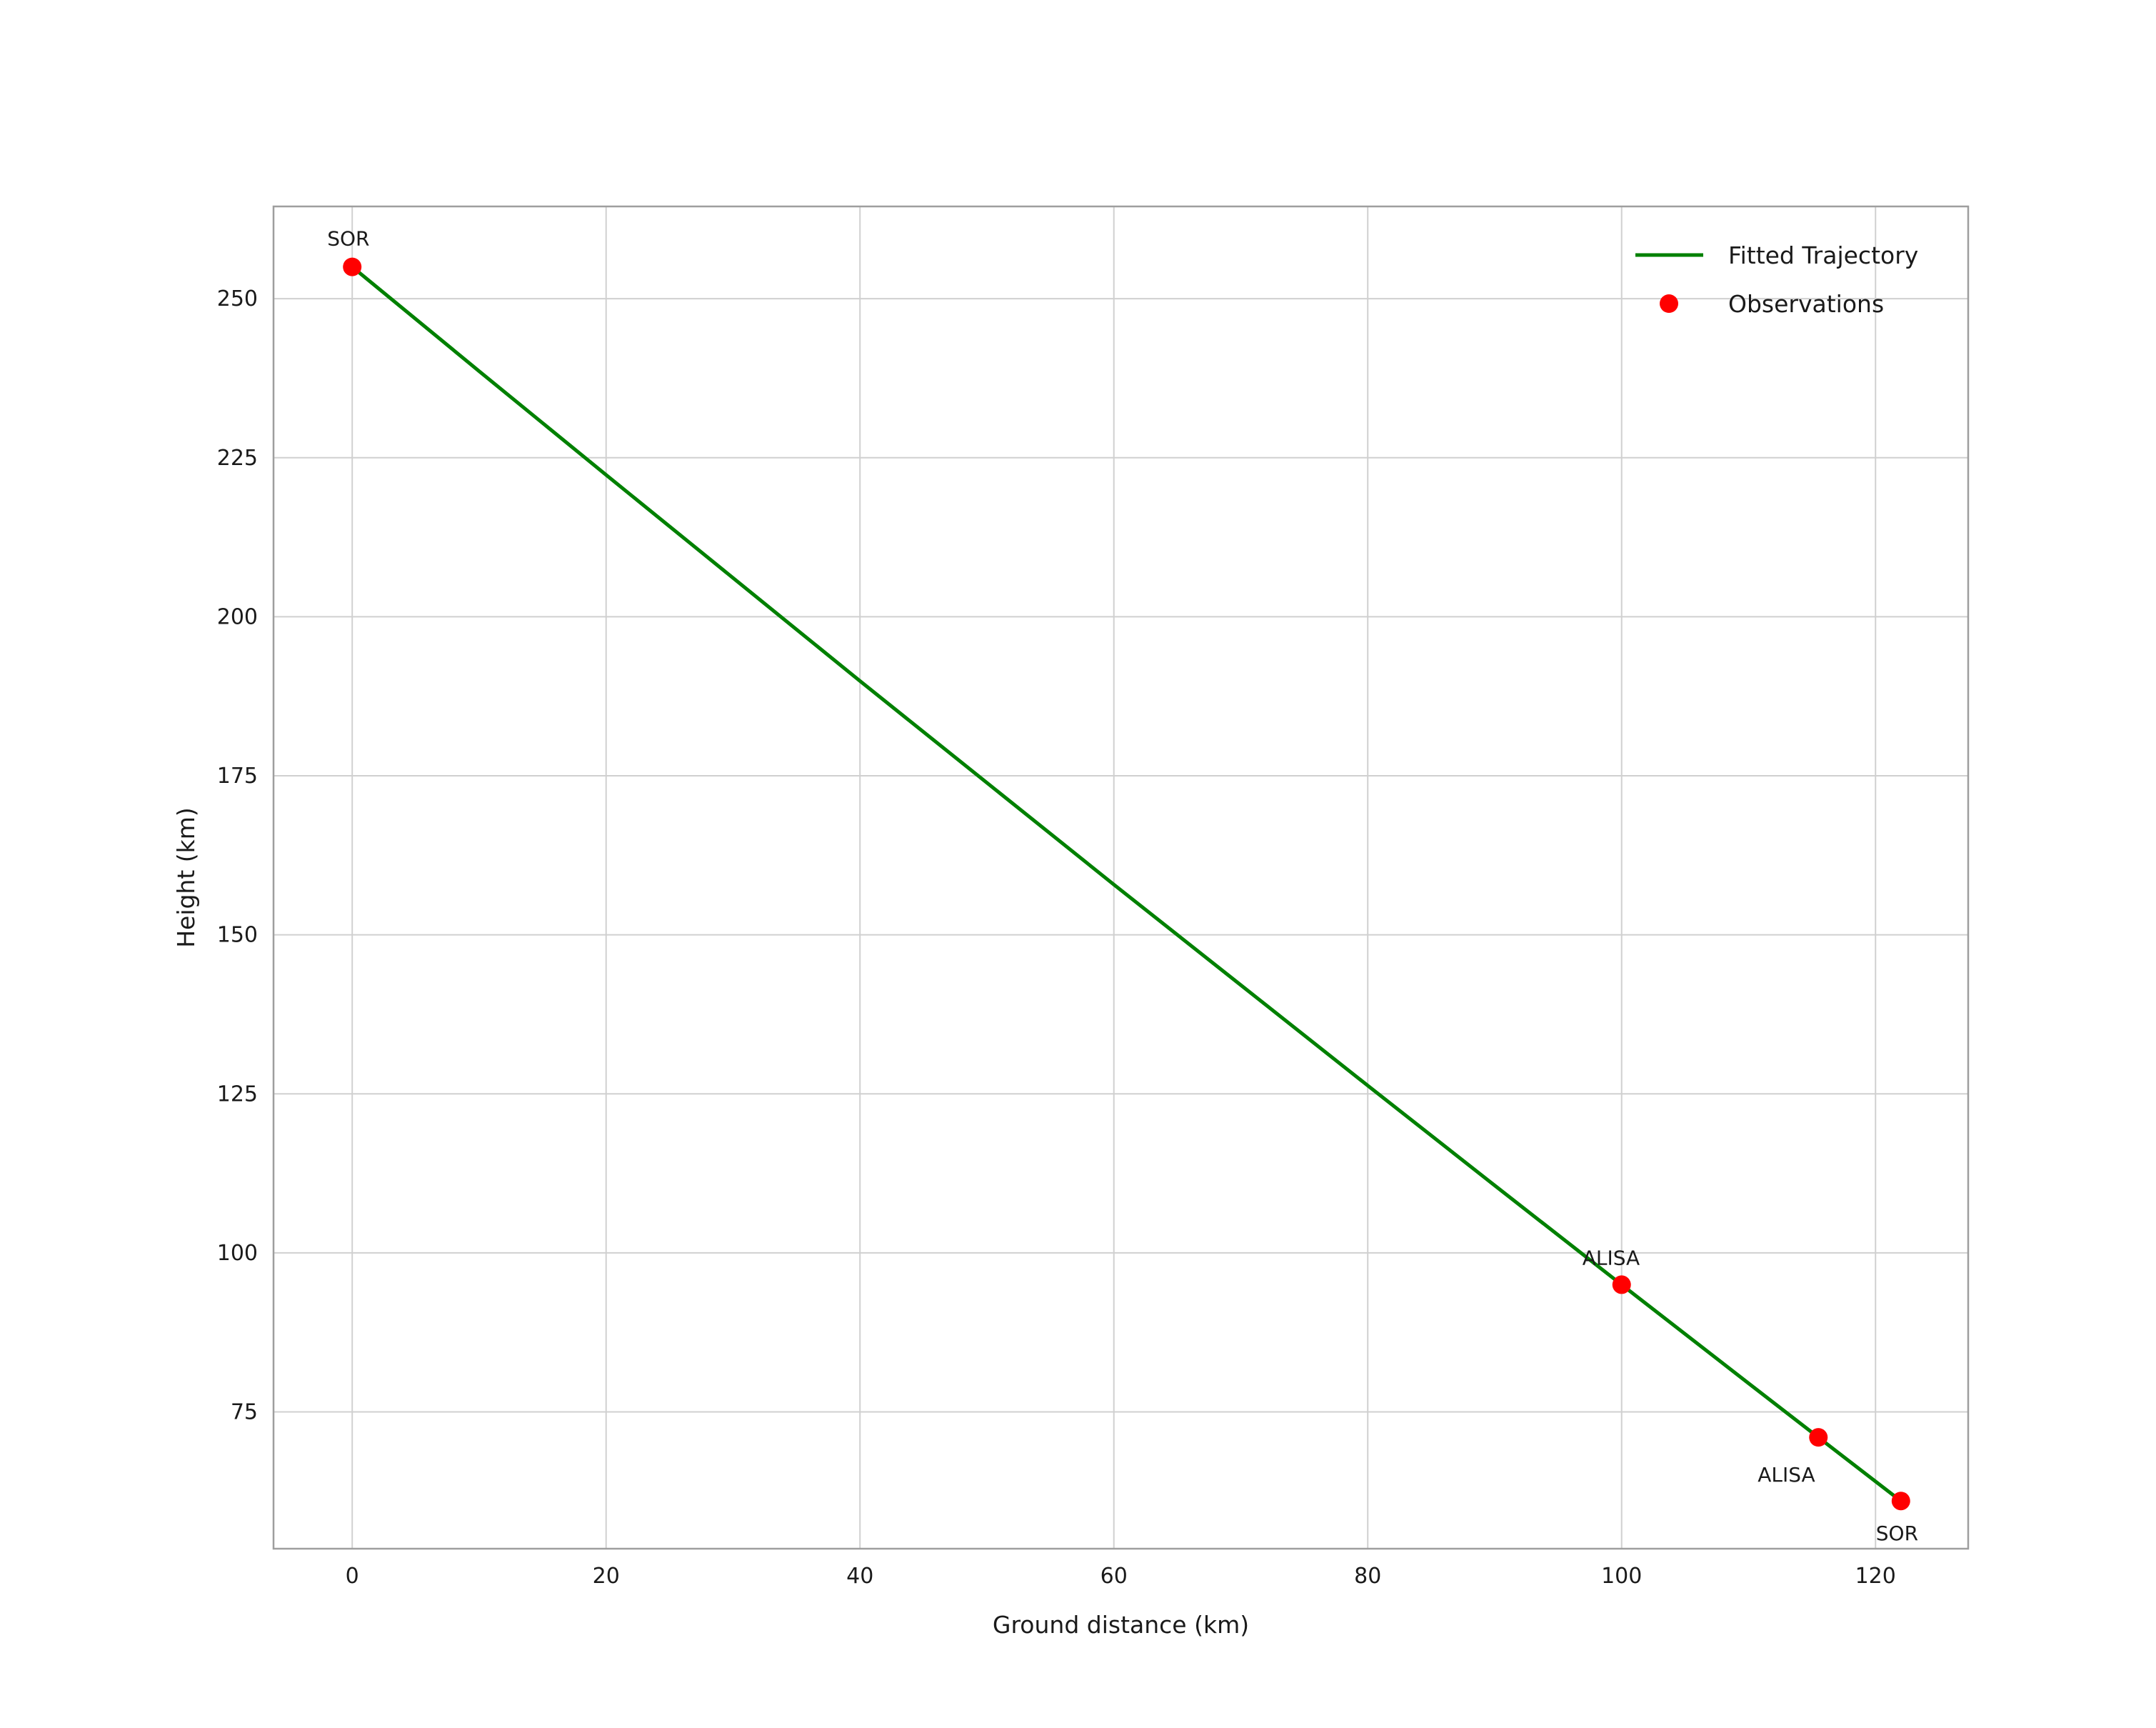 This screenshot has height=1728, width=2156. I want to click on y-tick-label: 125, so click(238, 1094).